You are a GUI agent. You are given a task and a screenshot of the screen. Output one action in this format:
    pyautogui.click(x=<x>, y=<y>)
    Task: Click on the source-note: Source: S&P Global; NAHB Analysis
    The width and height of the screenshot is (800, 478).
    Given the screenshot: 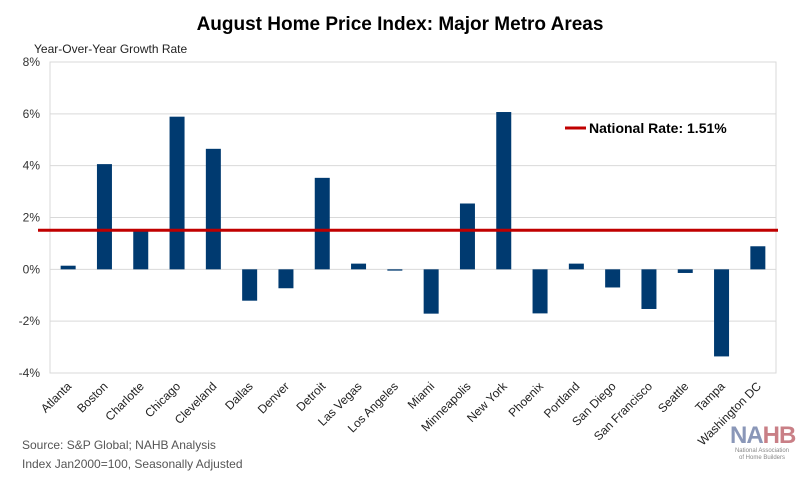 What is the action you would take?
    pyautogui.click(x=119, y=445)
    